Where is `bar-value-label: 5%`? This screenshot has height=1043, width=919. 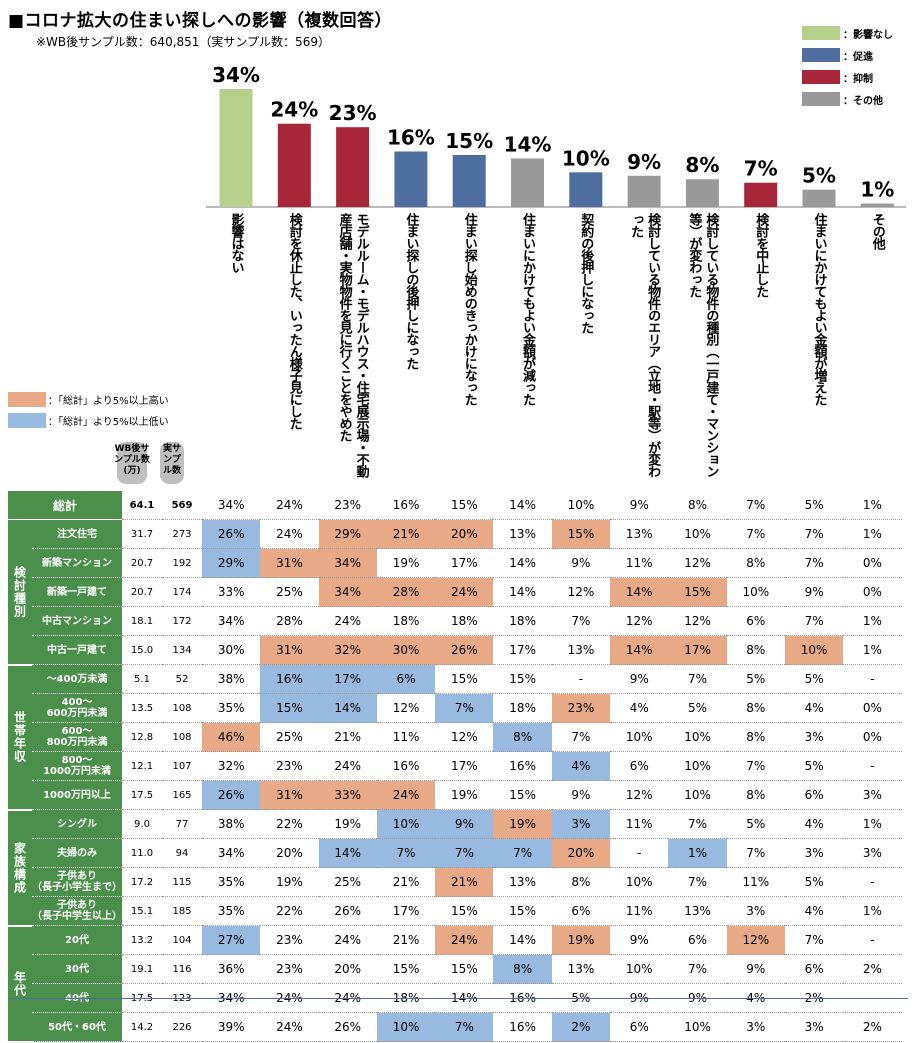
bar-value-label: 5% is located at coordinates (819, 176).